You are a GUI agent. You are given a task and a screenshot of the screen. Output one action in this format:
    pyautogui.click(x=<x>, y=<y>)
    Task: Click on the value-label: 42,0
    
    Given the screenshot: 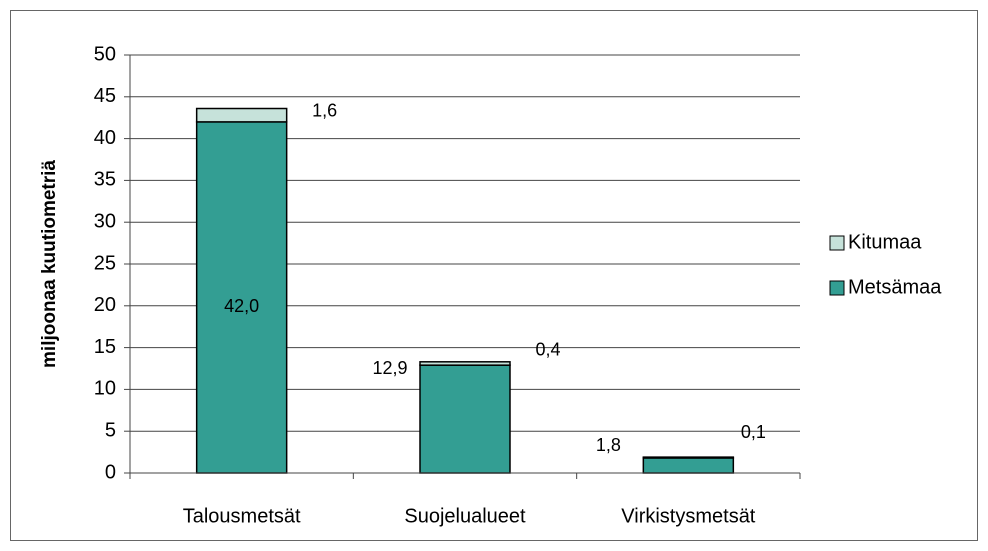 What is the action you would take?
    pyautogui.click(x=241, y=306)
    